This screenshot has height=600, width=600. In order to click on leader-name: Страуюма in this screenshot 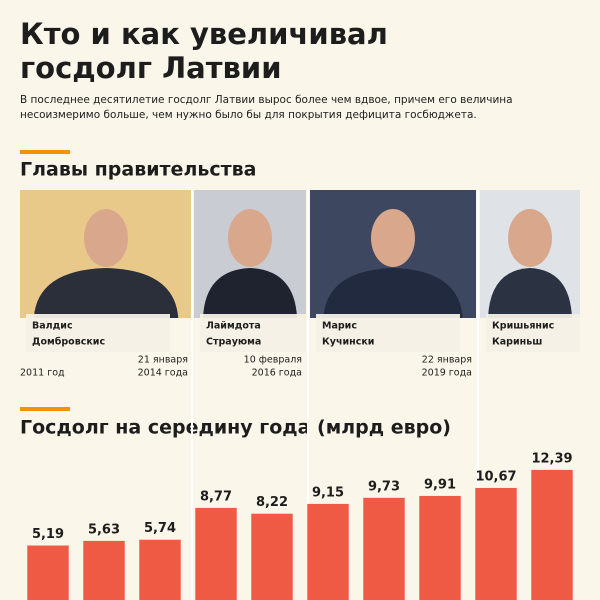, I will do `click(233, 342)`.